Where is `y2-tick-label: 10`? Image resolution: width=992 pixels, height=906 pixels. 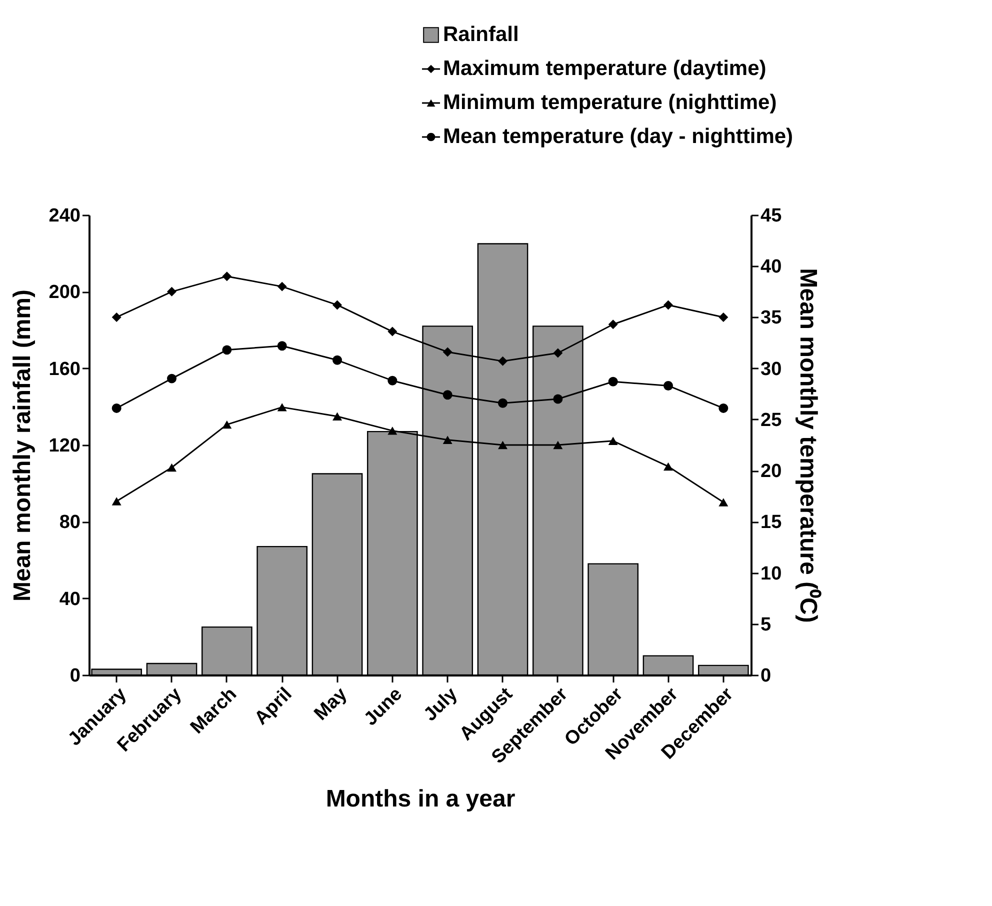 y2-tick-label: 10 is located at coordinates (771, 573).